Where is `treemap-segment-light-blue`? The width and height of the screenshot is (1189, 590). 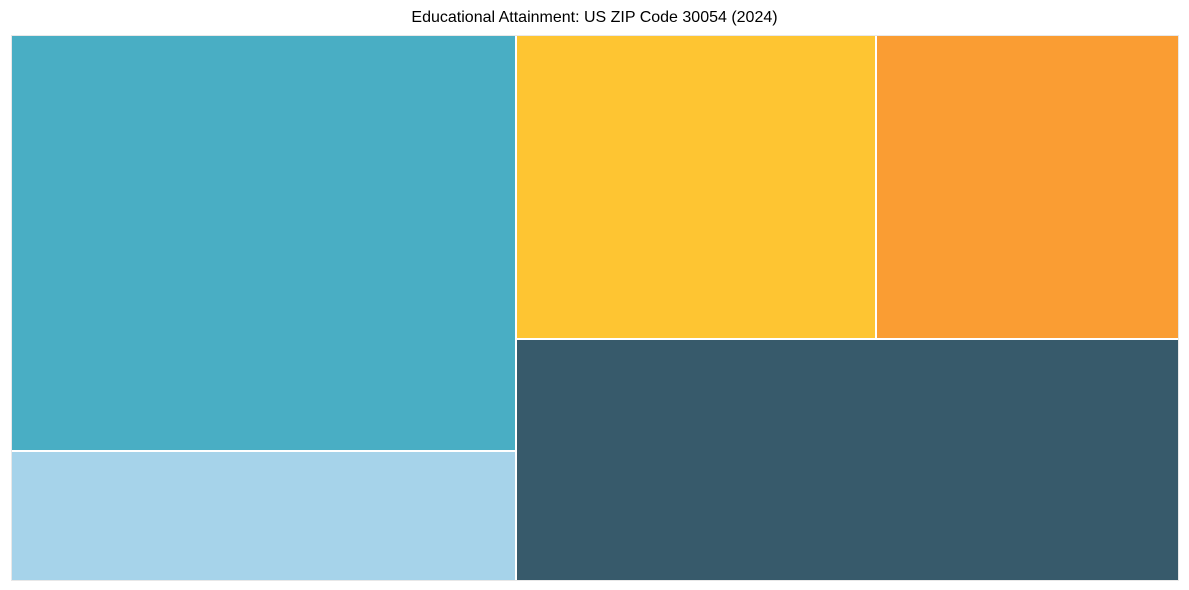
treemap-segment-light-blue is located at coordinates (263, 515).